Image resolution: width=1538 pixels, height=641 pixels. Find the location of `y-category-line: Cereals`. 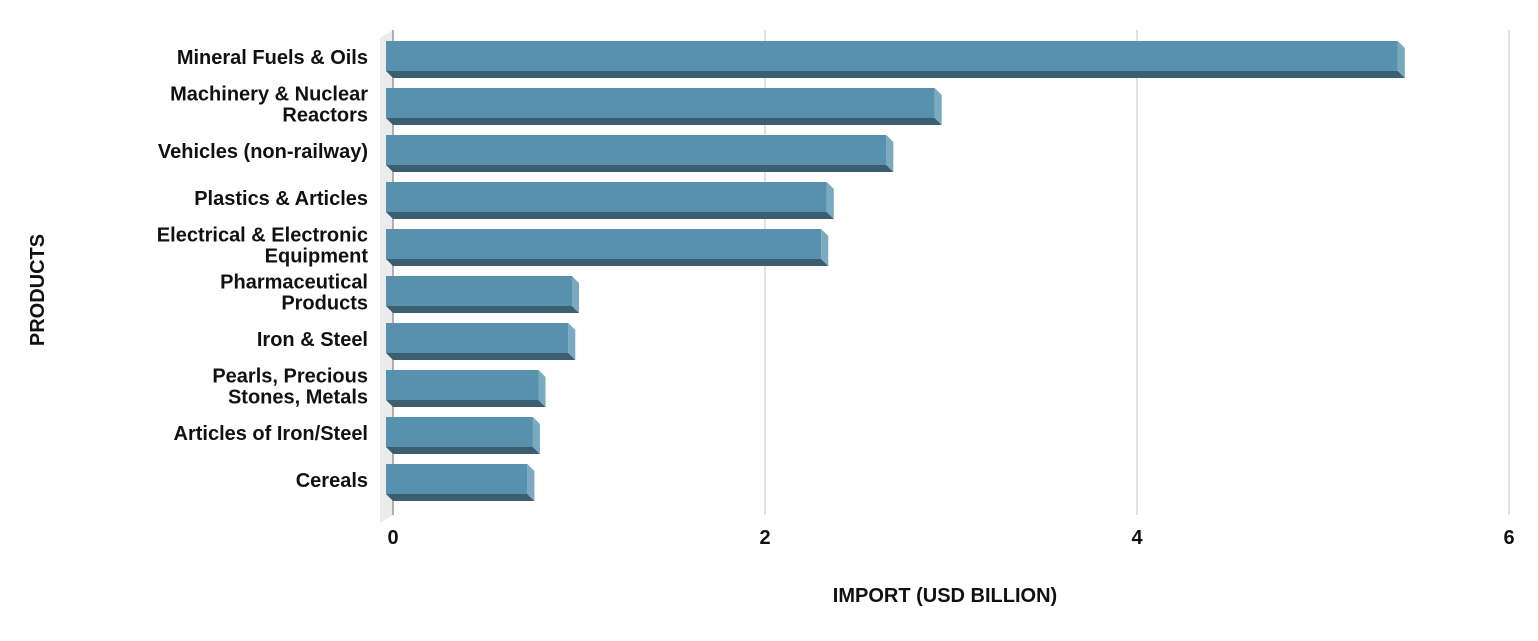

y-category-line: Cereals is located at coordinates (332, 481).